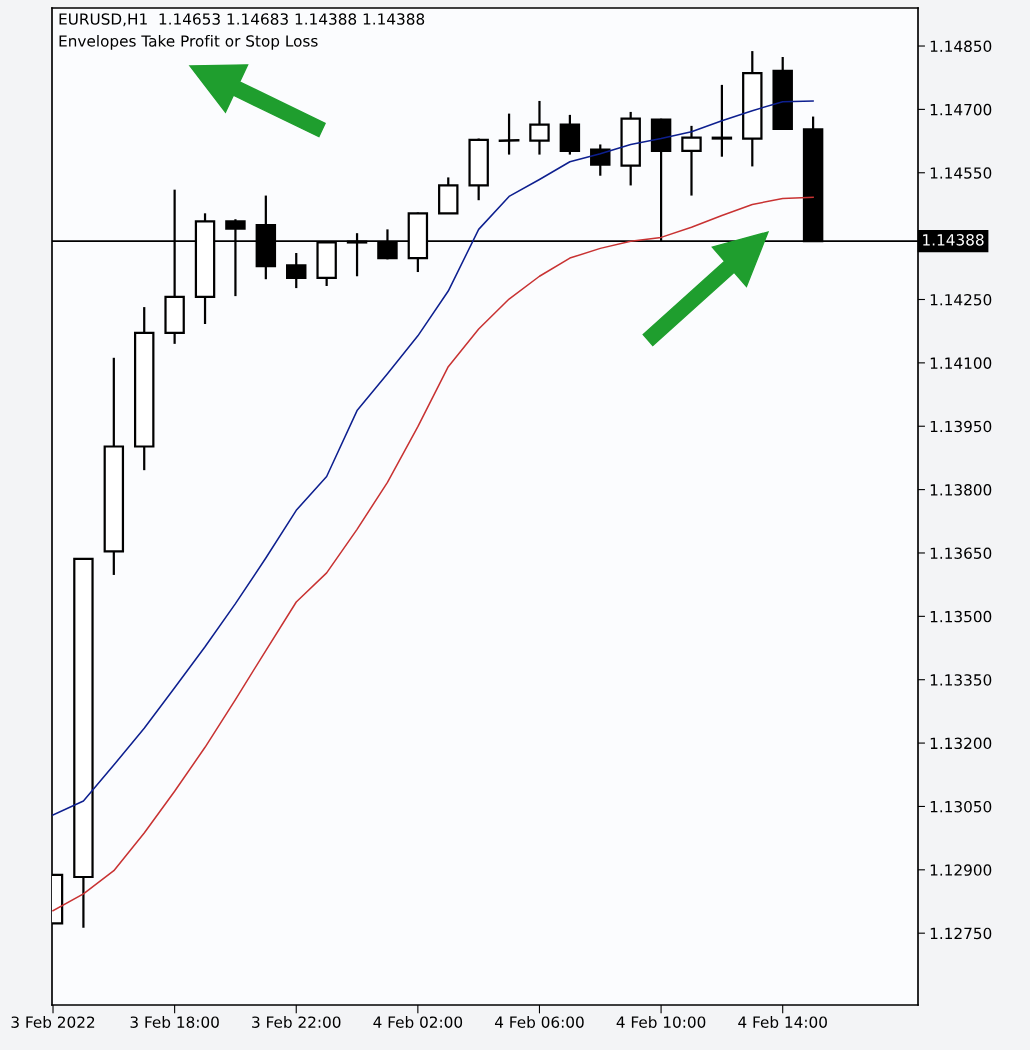 The width and height of the screenshot is (1030, 1050). Describe the element at coordinates (296, 1022) in the screenshot. I see `x-tick-label: 3 Feb 22:00` at that location.